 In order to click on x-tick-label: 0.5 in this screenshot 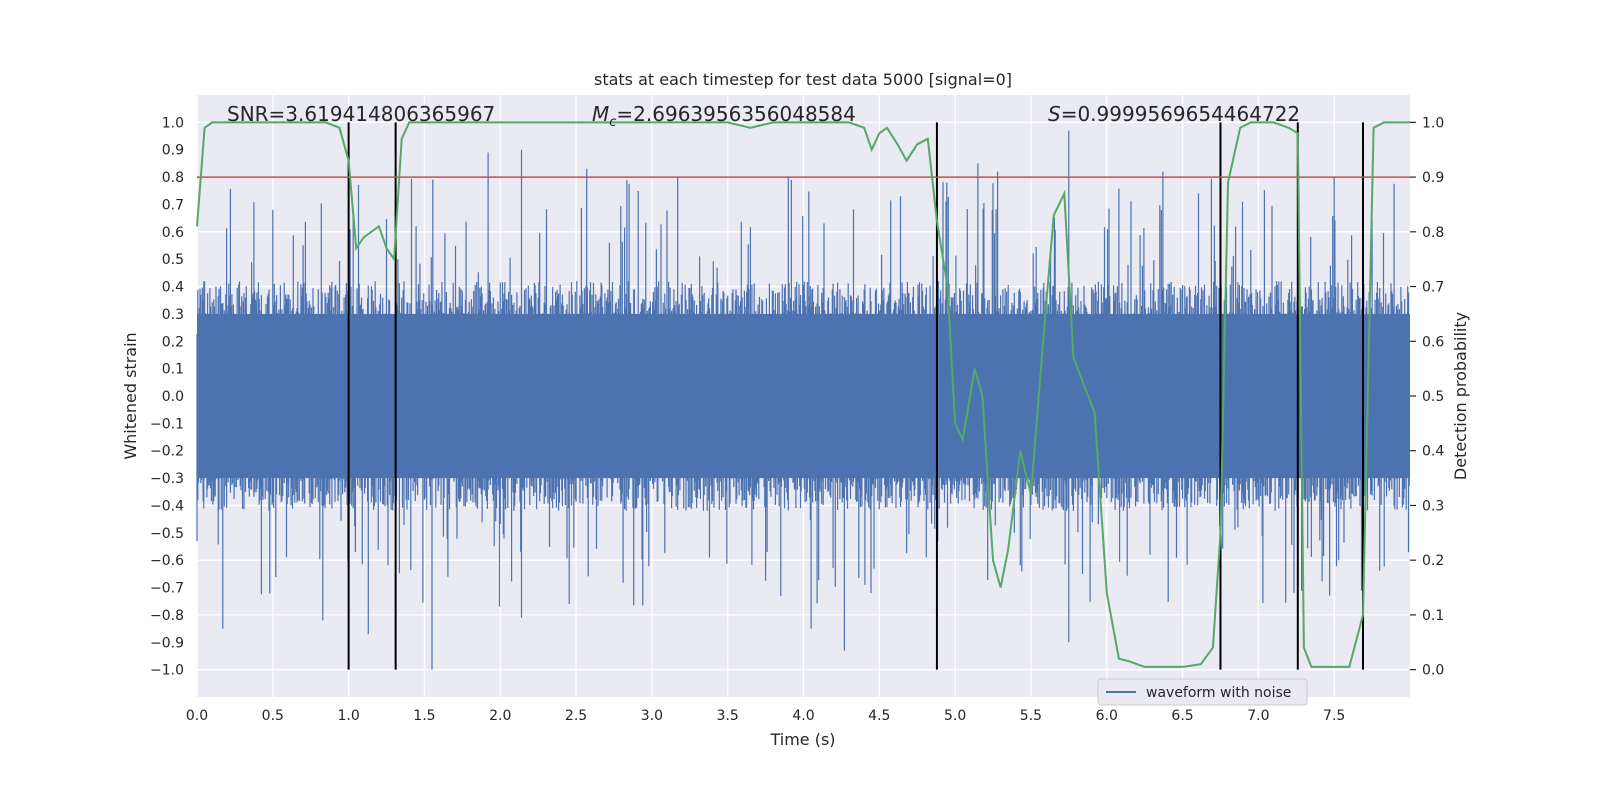, I will do `click(273, 716)`.